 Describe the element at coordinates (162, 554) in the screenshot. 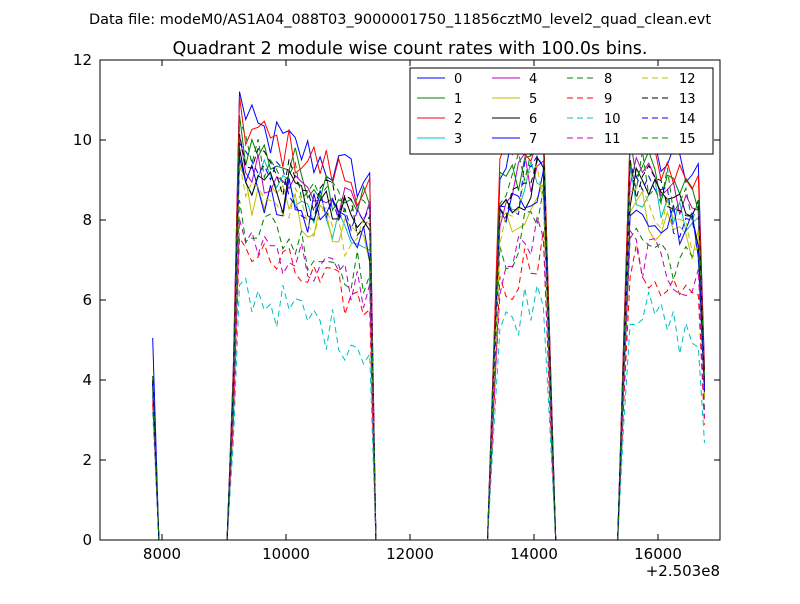

I see `x-tick-label: 8000` at that location.